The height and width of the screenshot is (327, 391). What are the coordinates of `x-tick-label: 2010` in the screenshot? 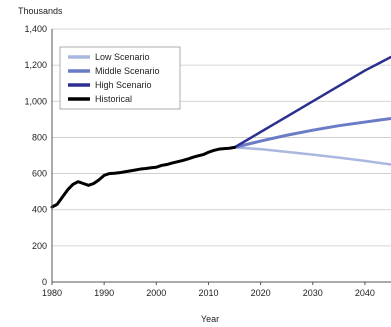 It's located at (208, 293).